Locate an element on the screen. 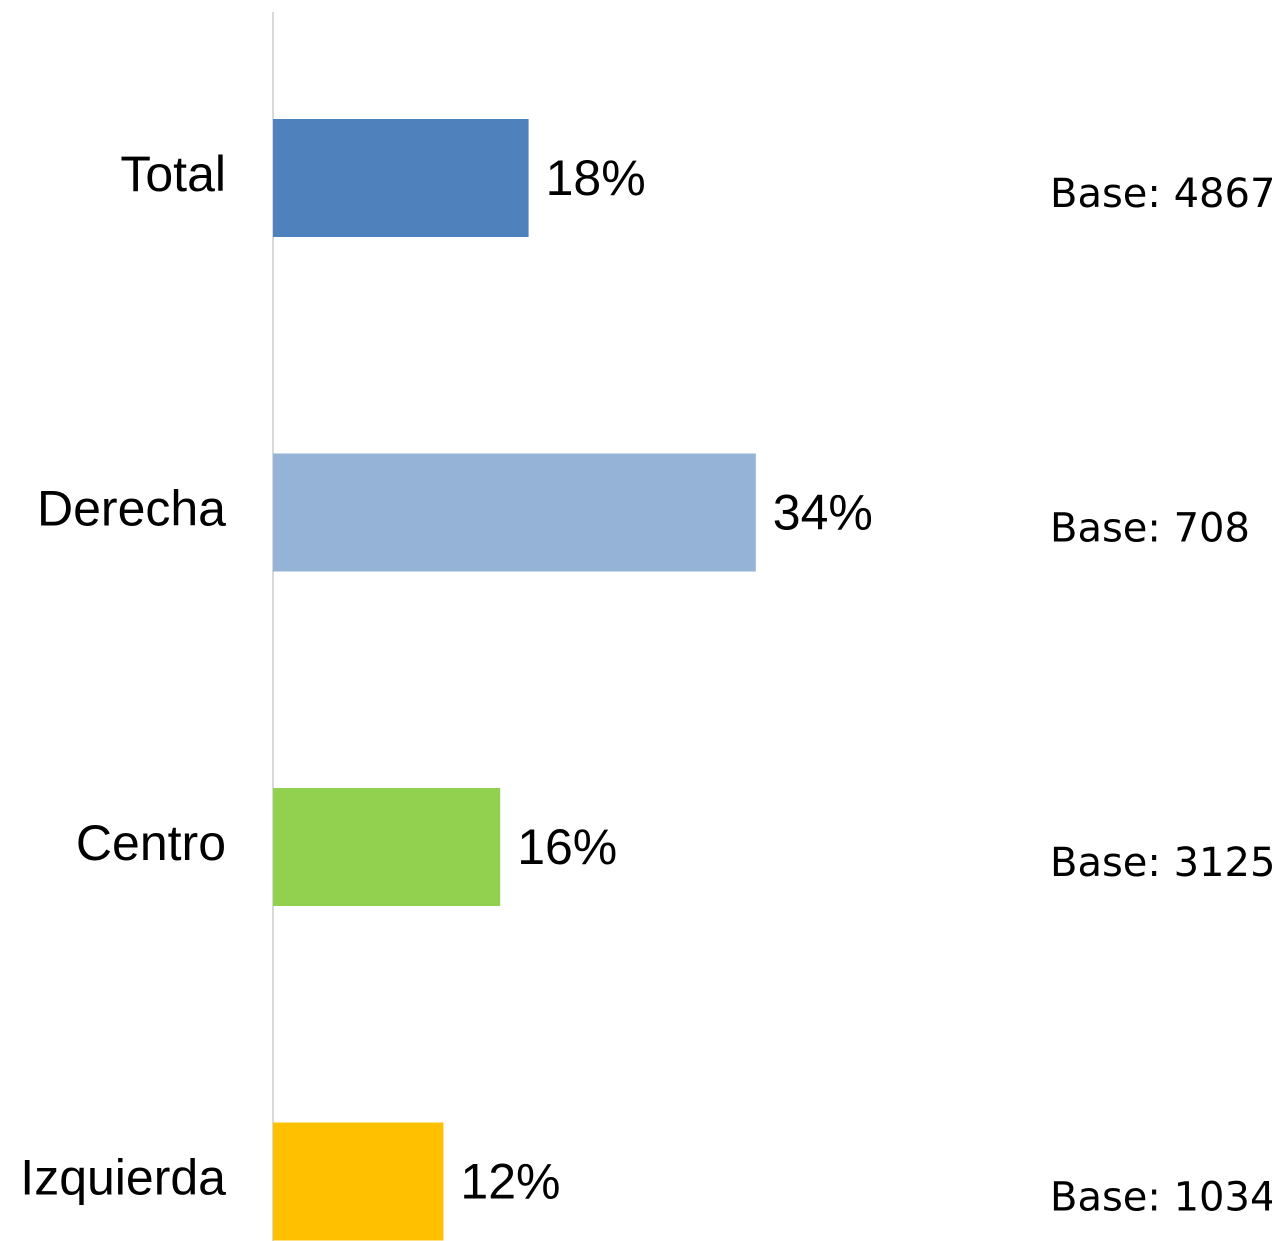 This screenshot has height=1241, width=1272. base-label: Base: 3125 is located at coordinates (1161, 863).